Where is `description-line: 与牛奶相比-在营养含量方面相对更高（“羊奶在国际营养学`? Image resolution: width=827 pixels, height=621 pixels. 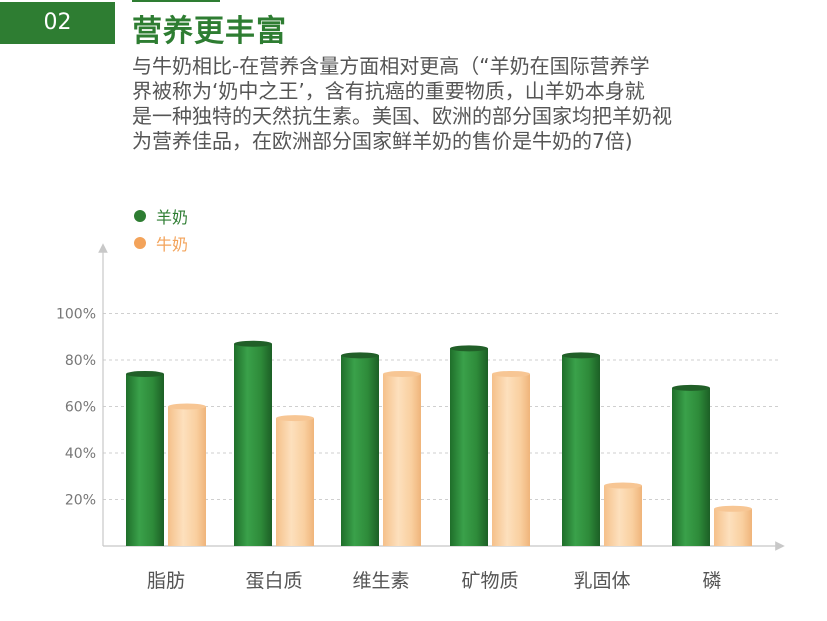
description-line: 与牛奶相比-在营养含量方面相对更高（“羊奶在国际营养学 is located at coordinates (391, 66).